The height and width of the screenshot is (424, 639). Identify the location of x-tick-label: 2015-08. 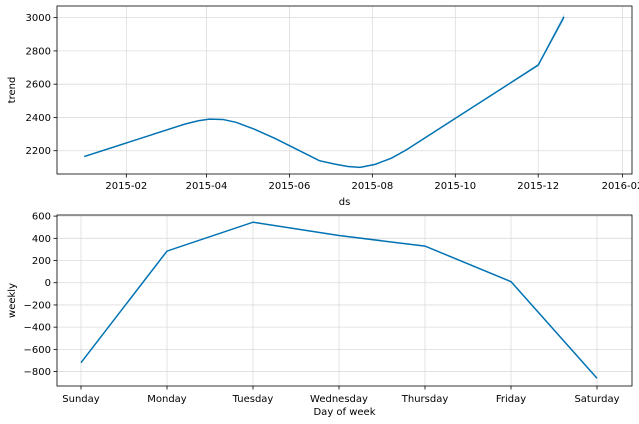
(372, 186).